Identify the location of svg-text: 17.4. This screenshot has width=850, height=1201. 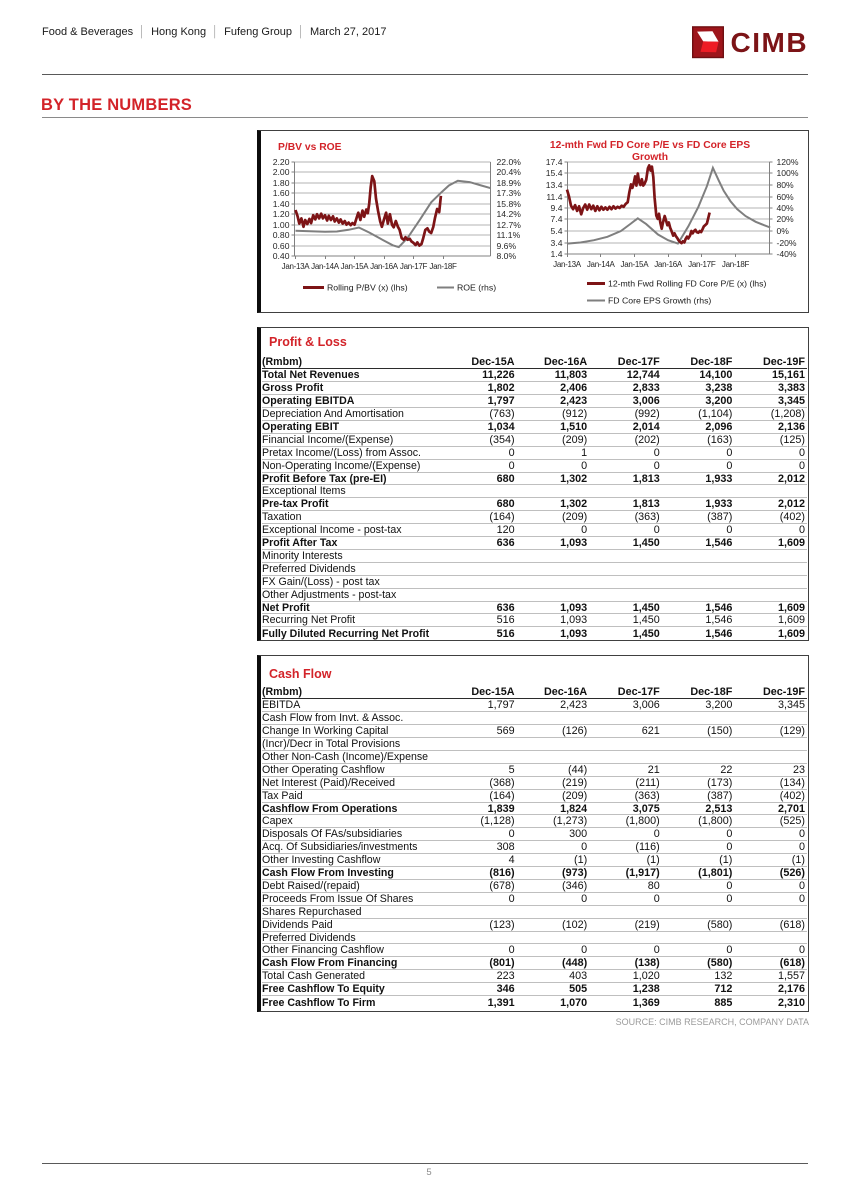
(554, 162).